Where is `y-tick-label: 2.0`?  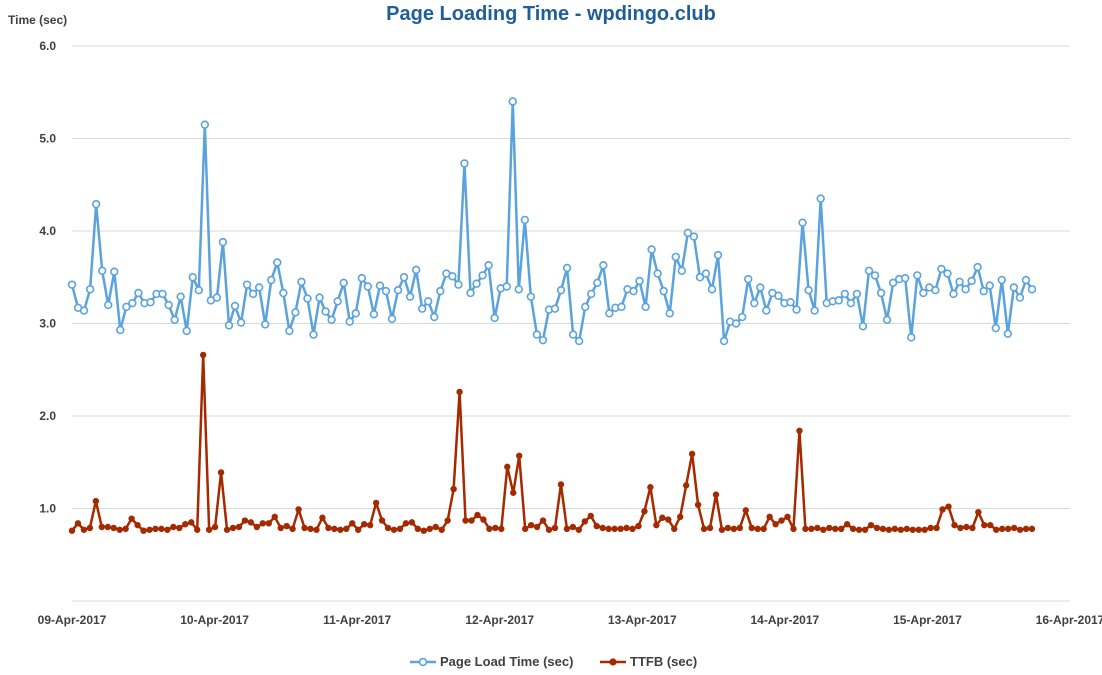 y-tick-label: 2.0 is located at coordinates (47, 416).